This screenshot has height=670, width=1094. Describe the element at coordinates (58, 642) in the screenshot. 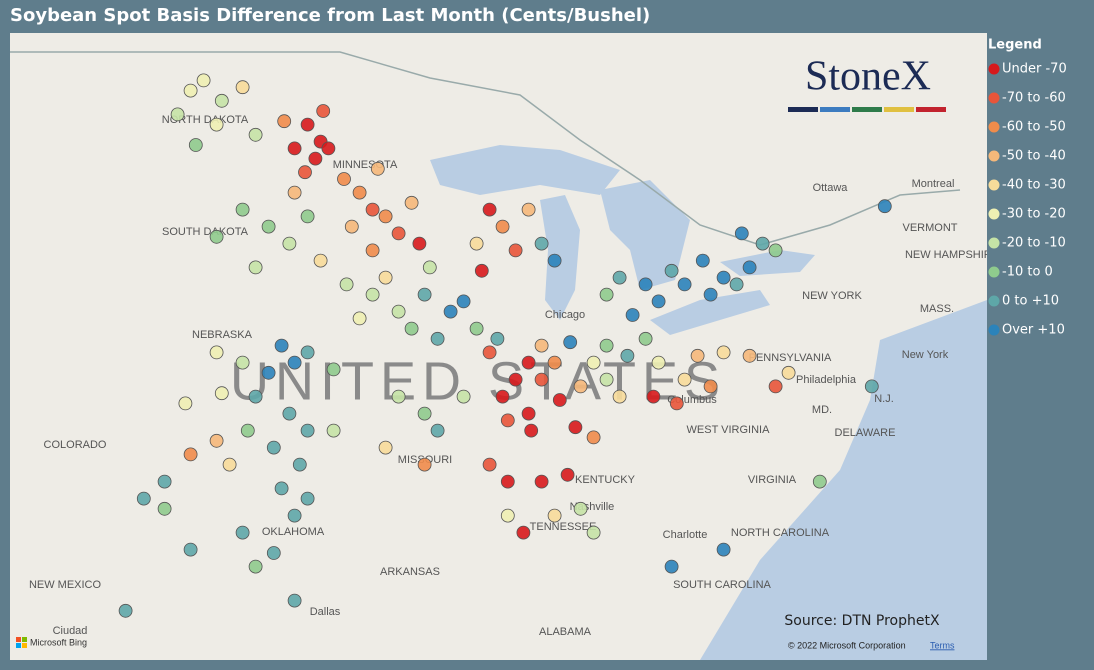

I see `bing: Microsoft Bing` at that location.